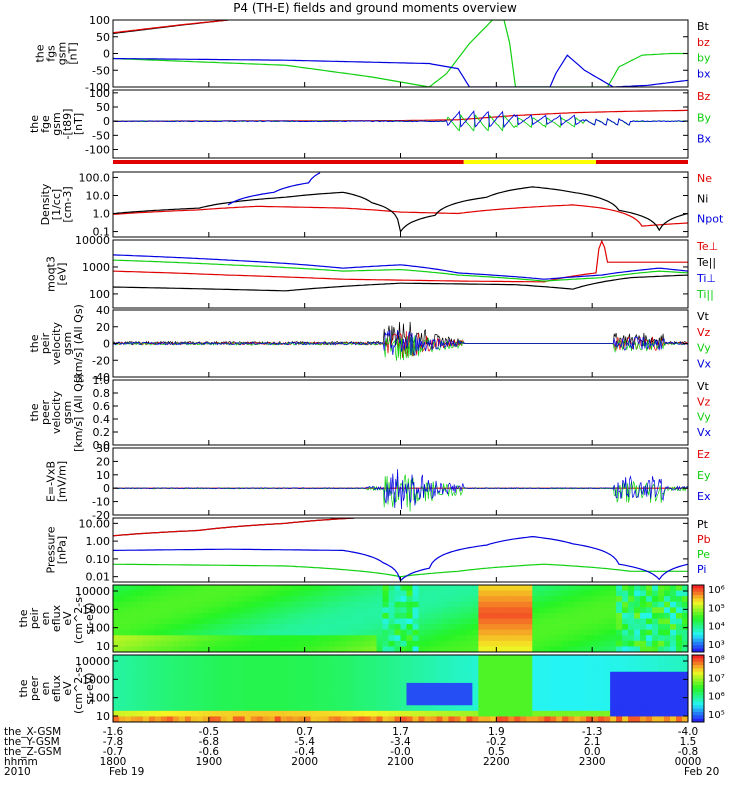  I want to click on y-tick-label: 0.1, so click(102, 232).